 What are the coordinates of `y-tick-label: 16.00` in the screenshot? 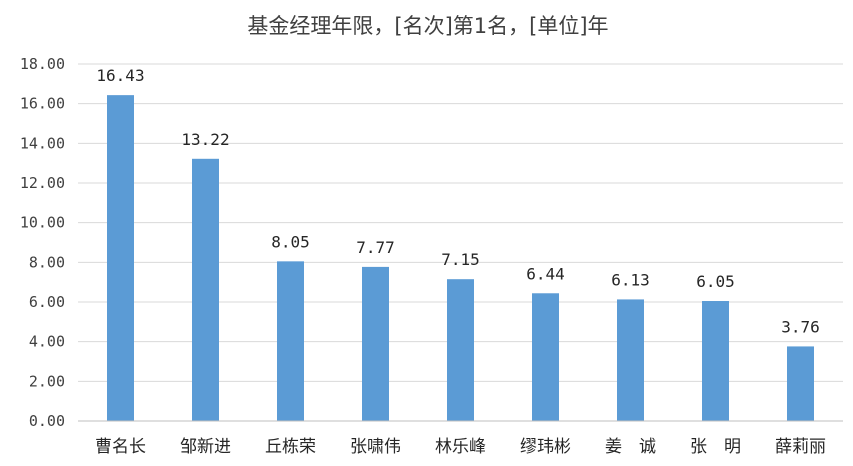 It's located at (42, 104).